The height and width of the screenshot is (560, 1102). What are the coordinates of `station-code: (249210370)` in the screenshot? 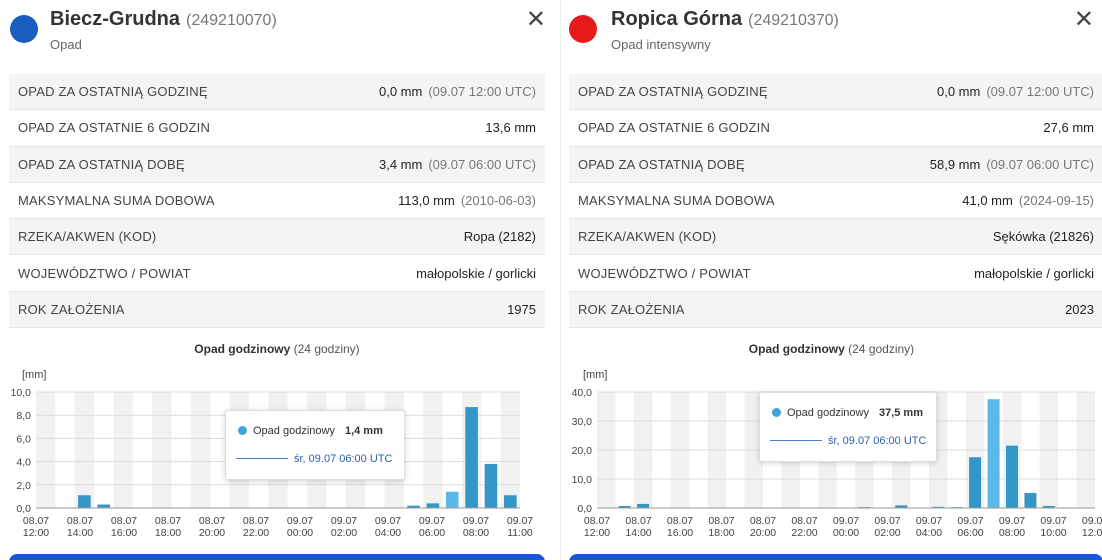 It's located at (793, 20).